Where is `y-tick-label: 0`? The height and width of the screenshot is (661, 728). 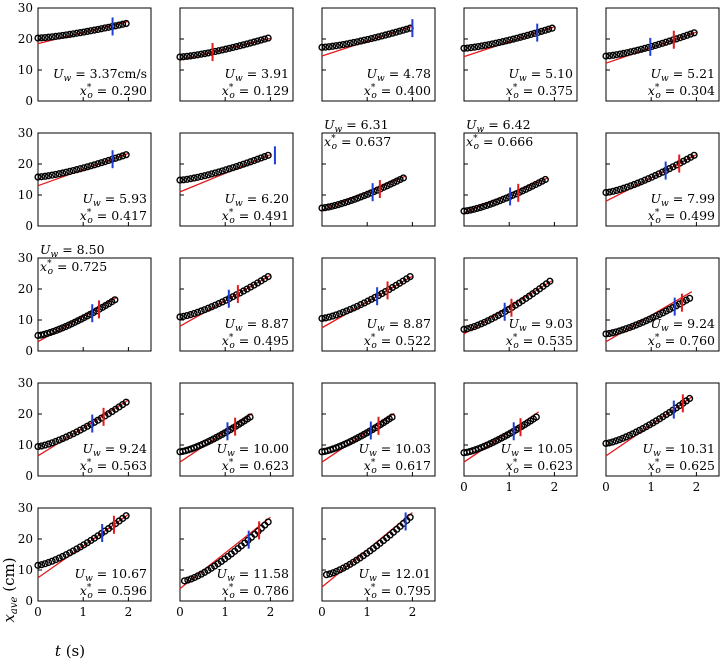 y-tick-label: 0 is located at coordinates (29, 601).